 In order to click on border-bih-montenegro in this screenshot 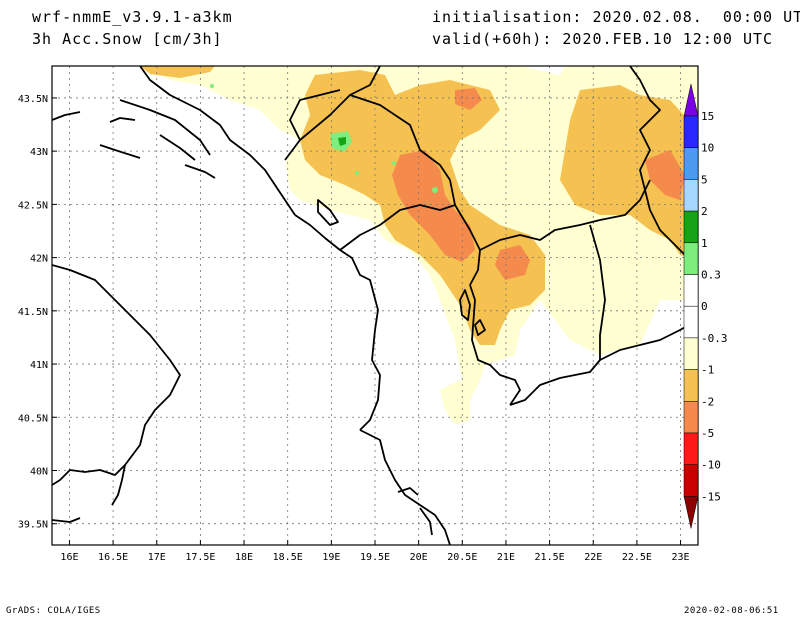, I will do `click(332, 113)`.